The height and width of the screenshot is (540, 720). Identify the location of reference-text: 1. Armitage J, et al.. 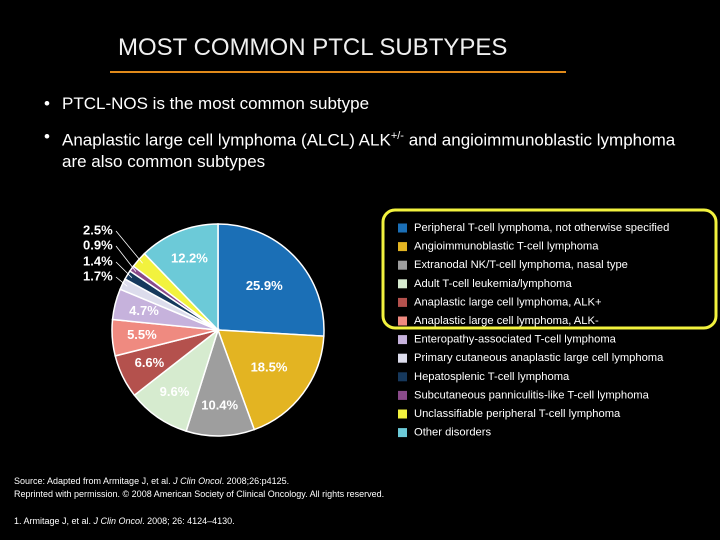
(54, 521).